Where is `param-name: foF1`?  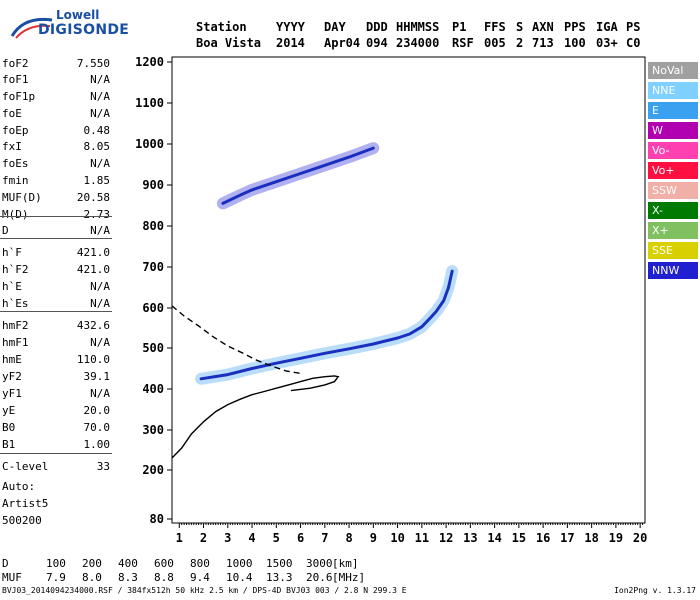
param-name: foF1 is located at coordinates (15, 79).